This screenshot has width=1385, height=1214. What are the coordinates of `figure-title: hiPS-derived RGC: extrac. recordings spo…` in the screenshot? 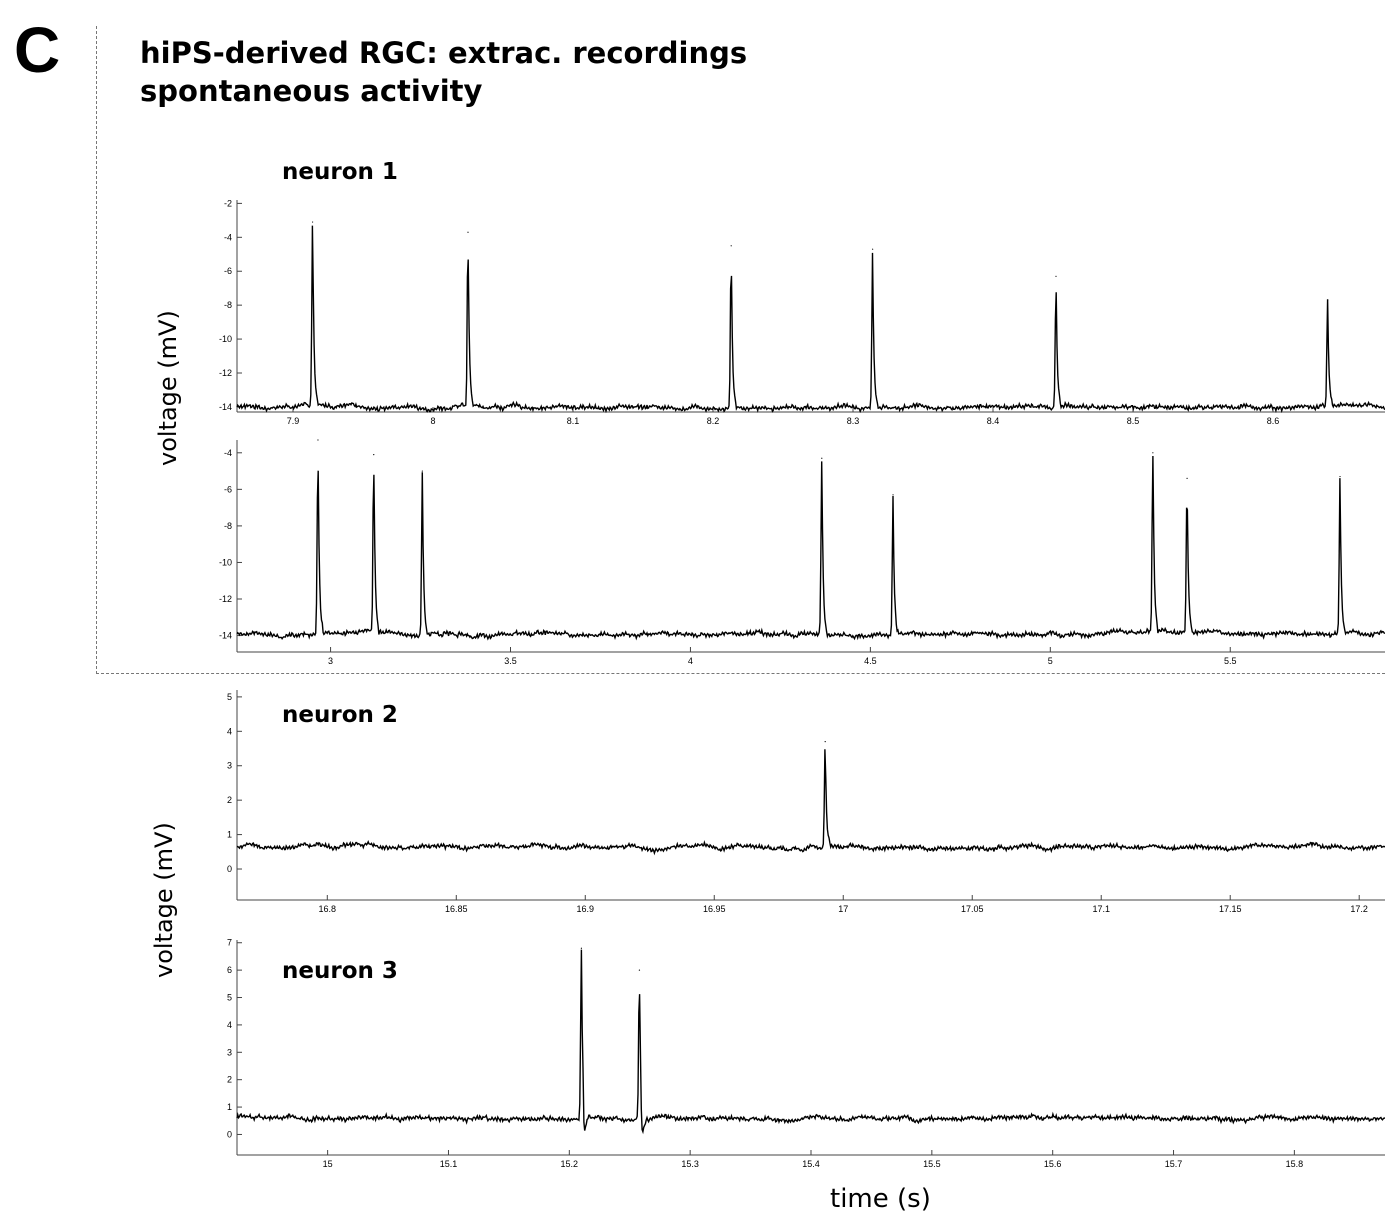 It's located at (443, 72).